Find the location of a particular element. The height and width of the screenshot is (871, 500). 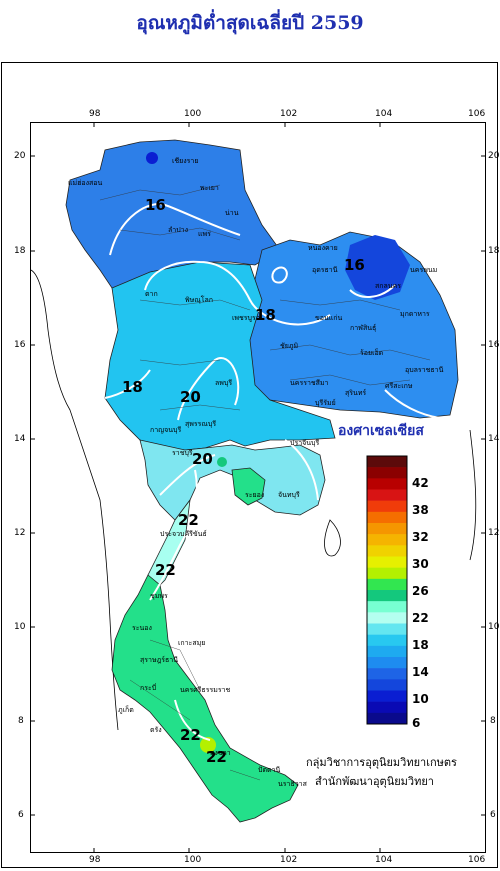

place-label: เชียงราย is located at coordinates (185, 161).